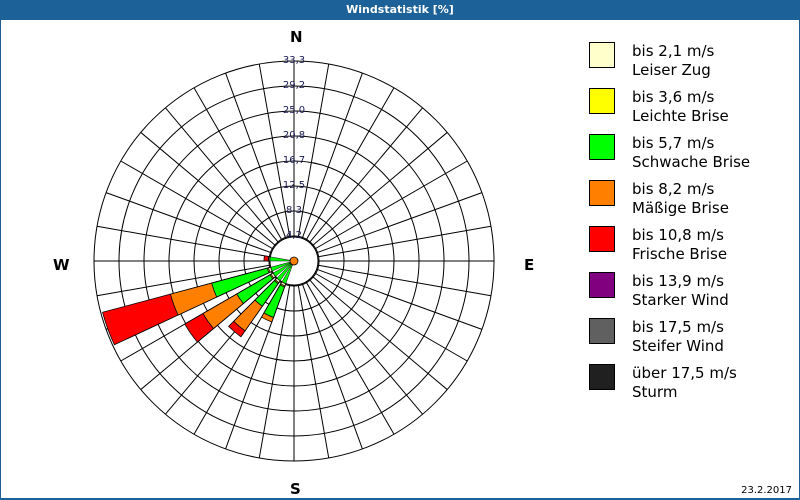 This screenshot has height=500, width=800. What do you see at coordinates (678, 327) in the screenshot?
I see `legend-range: bis 17,5 m/s` at bounding box center [678, 327].